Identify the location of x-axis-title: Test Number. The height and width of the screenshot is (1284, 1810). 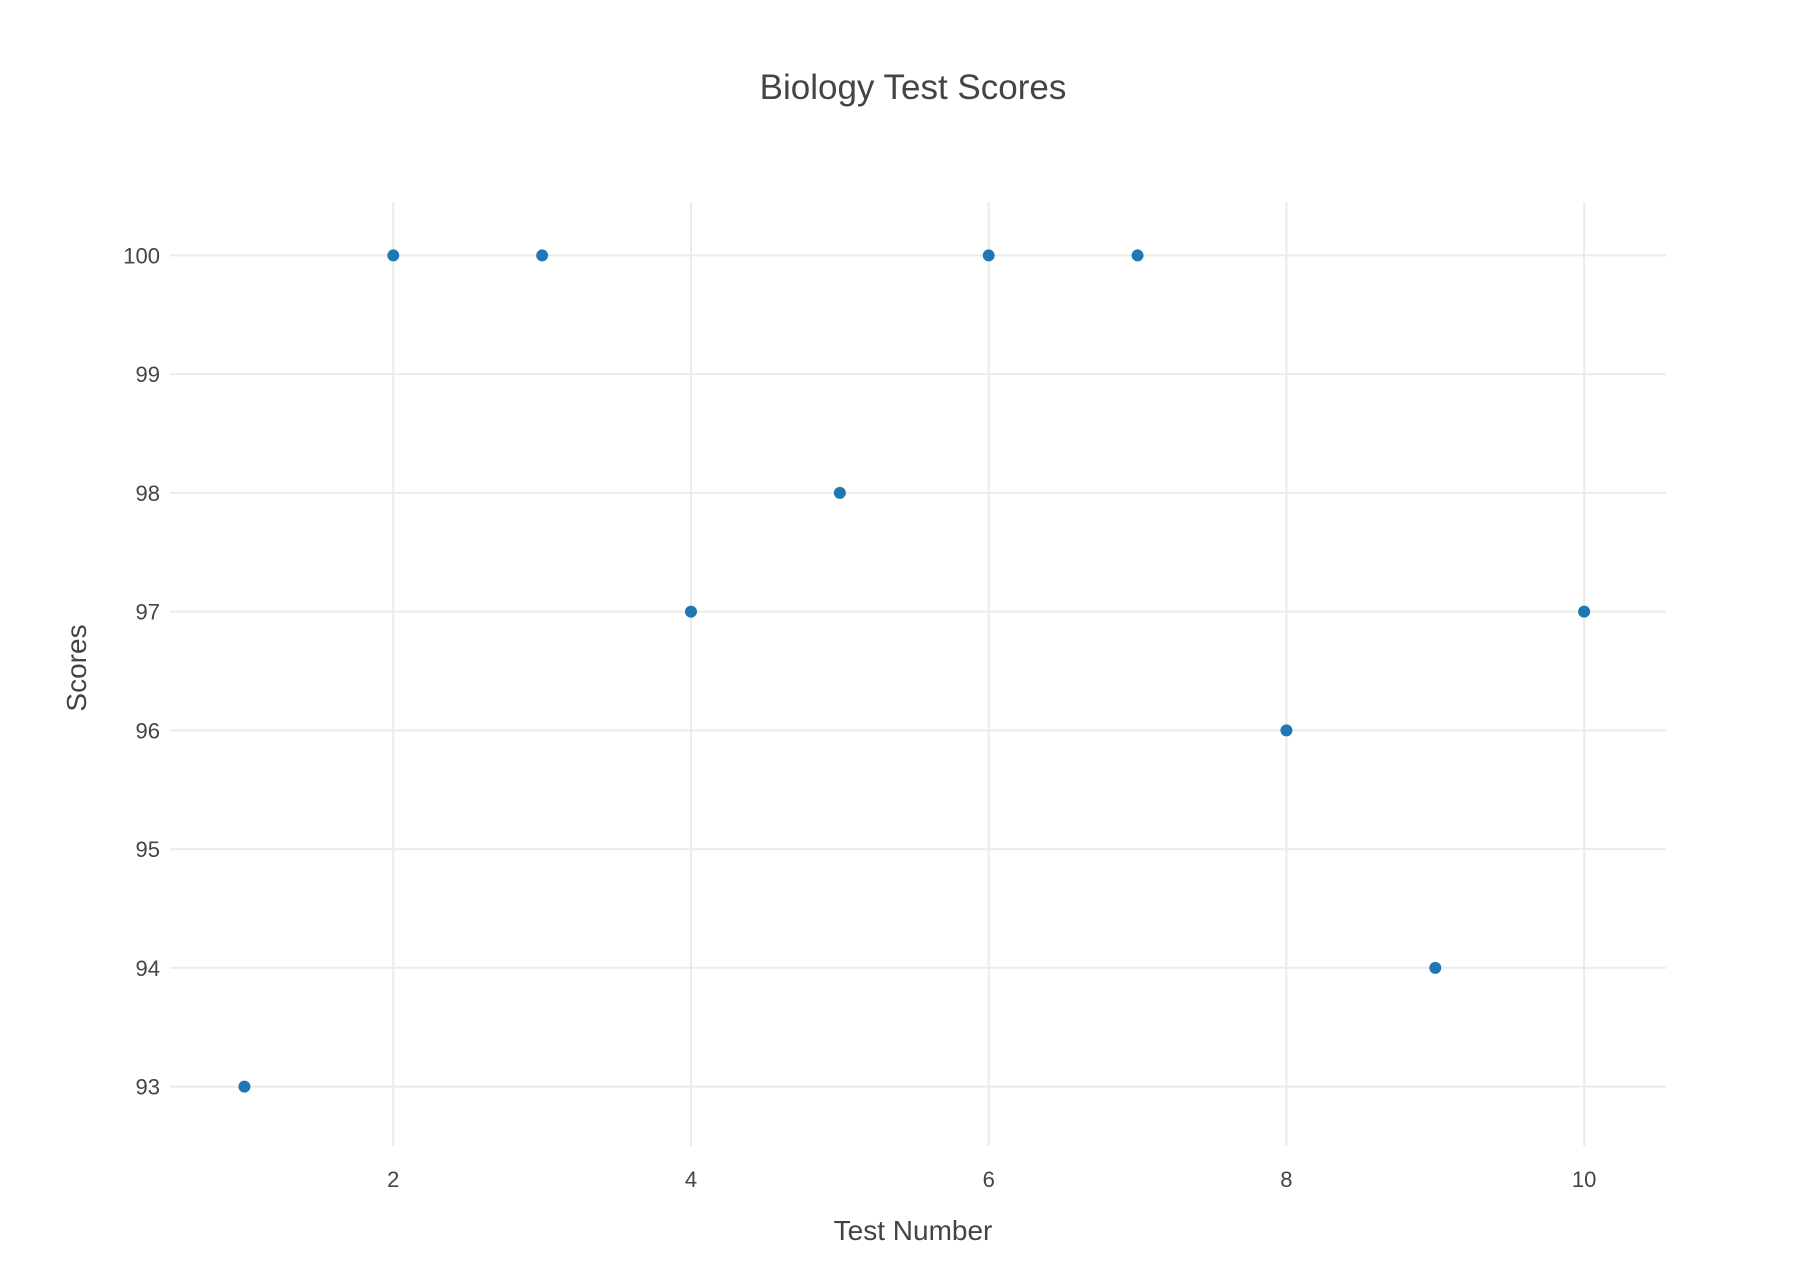
(913, 1230).